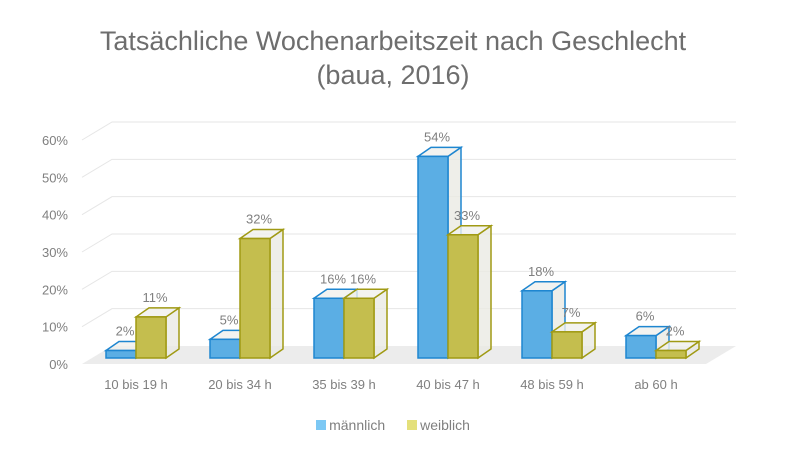 The image size is (786, 459). I want to click on x-tick-label: 40 bis 47 h, so click(448, 384).